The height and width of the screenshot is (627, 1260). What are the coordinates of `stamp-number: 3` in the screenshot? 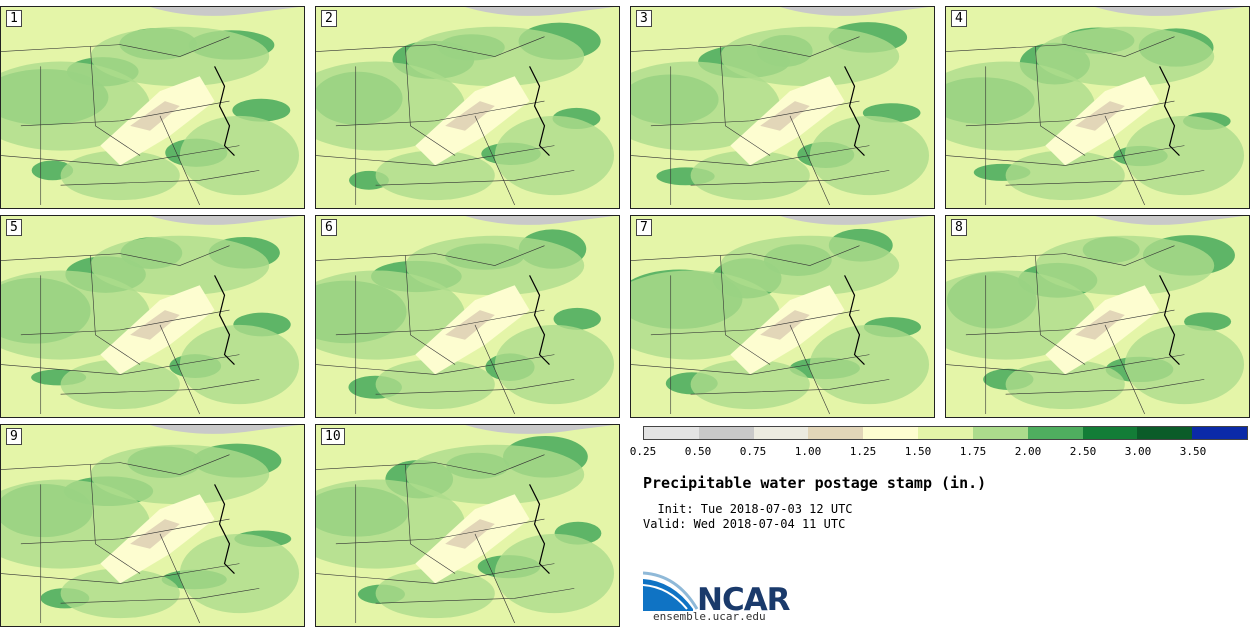 It's located at (644, 18).